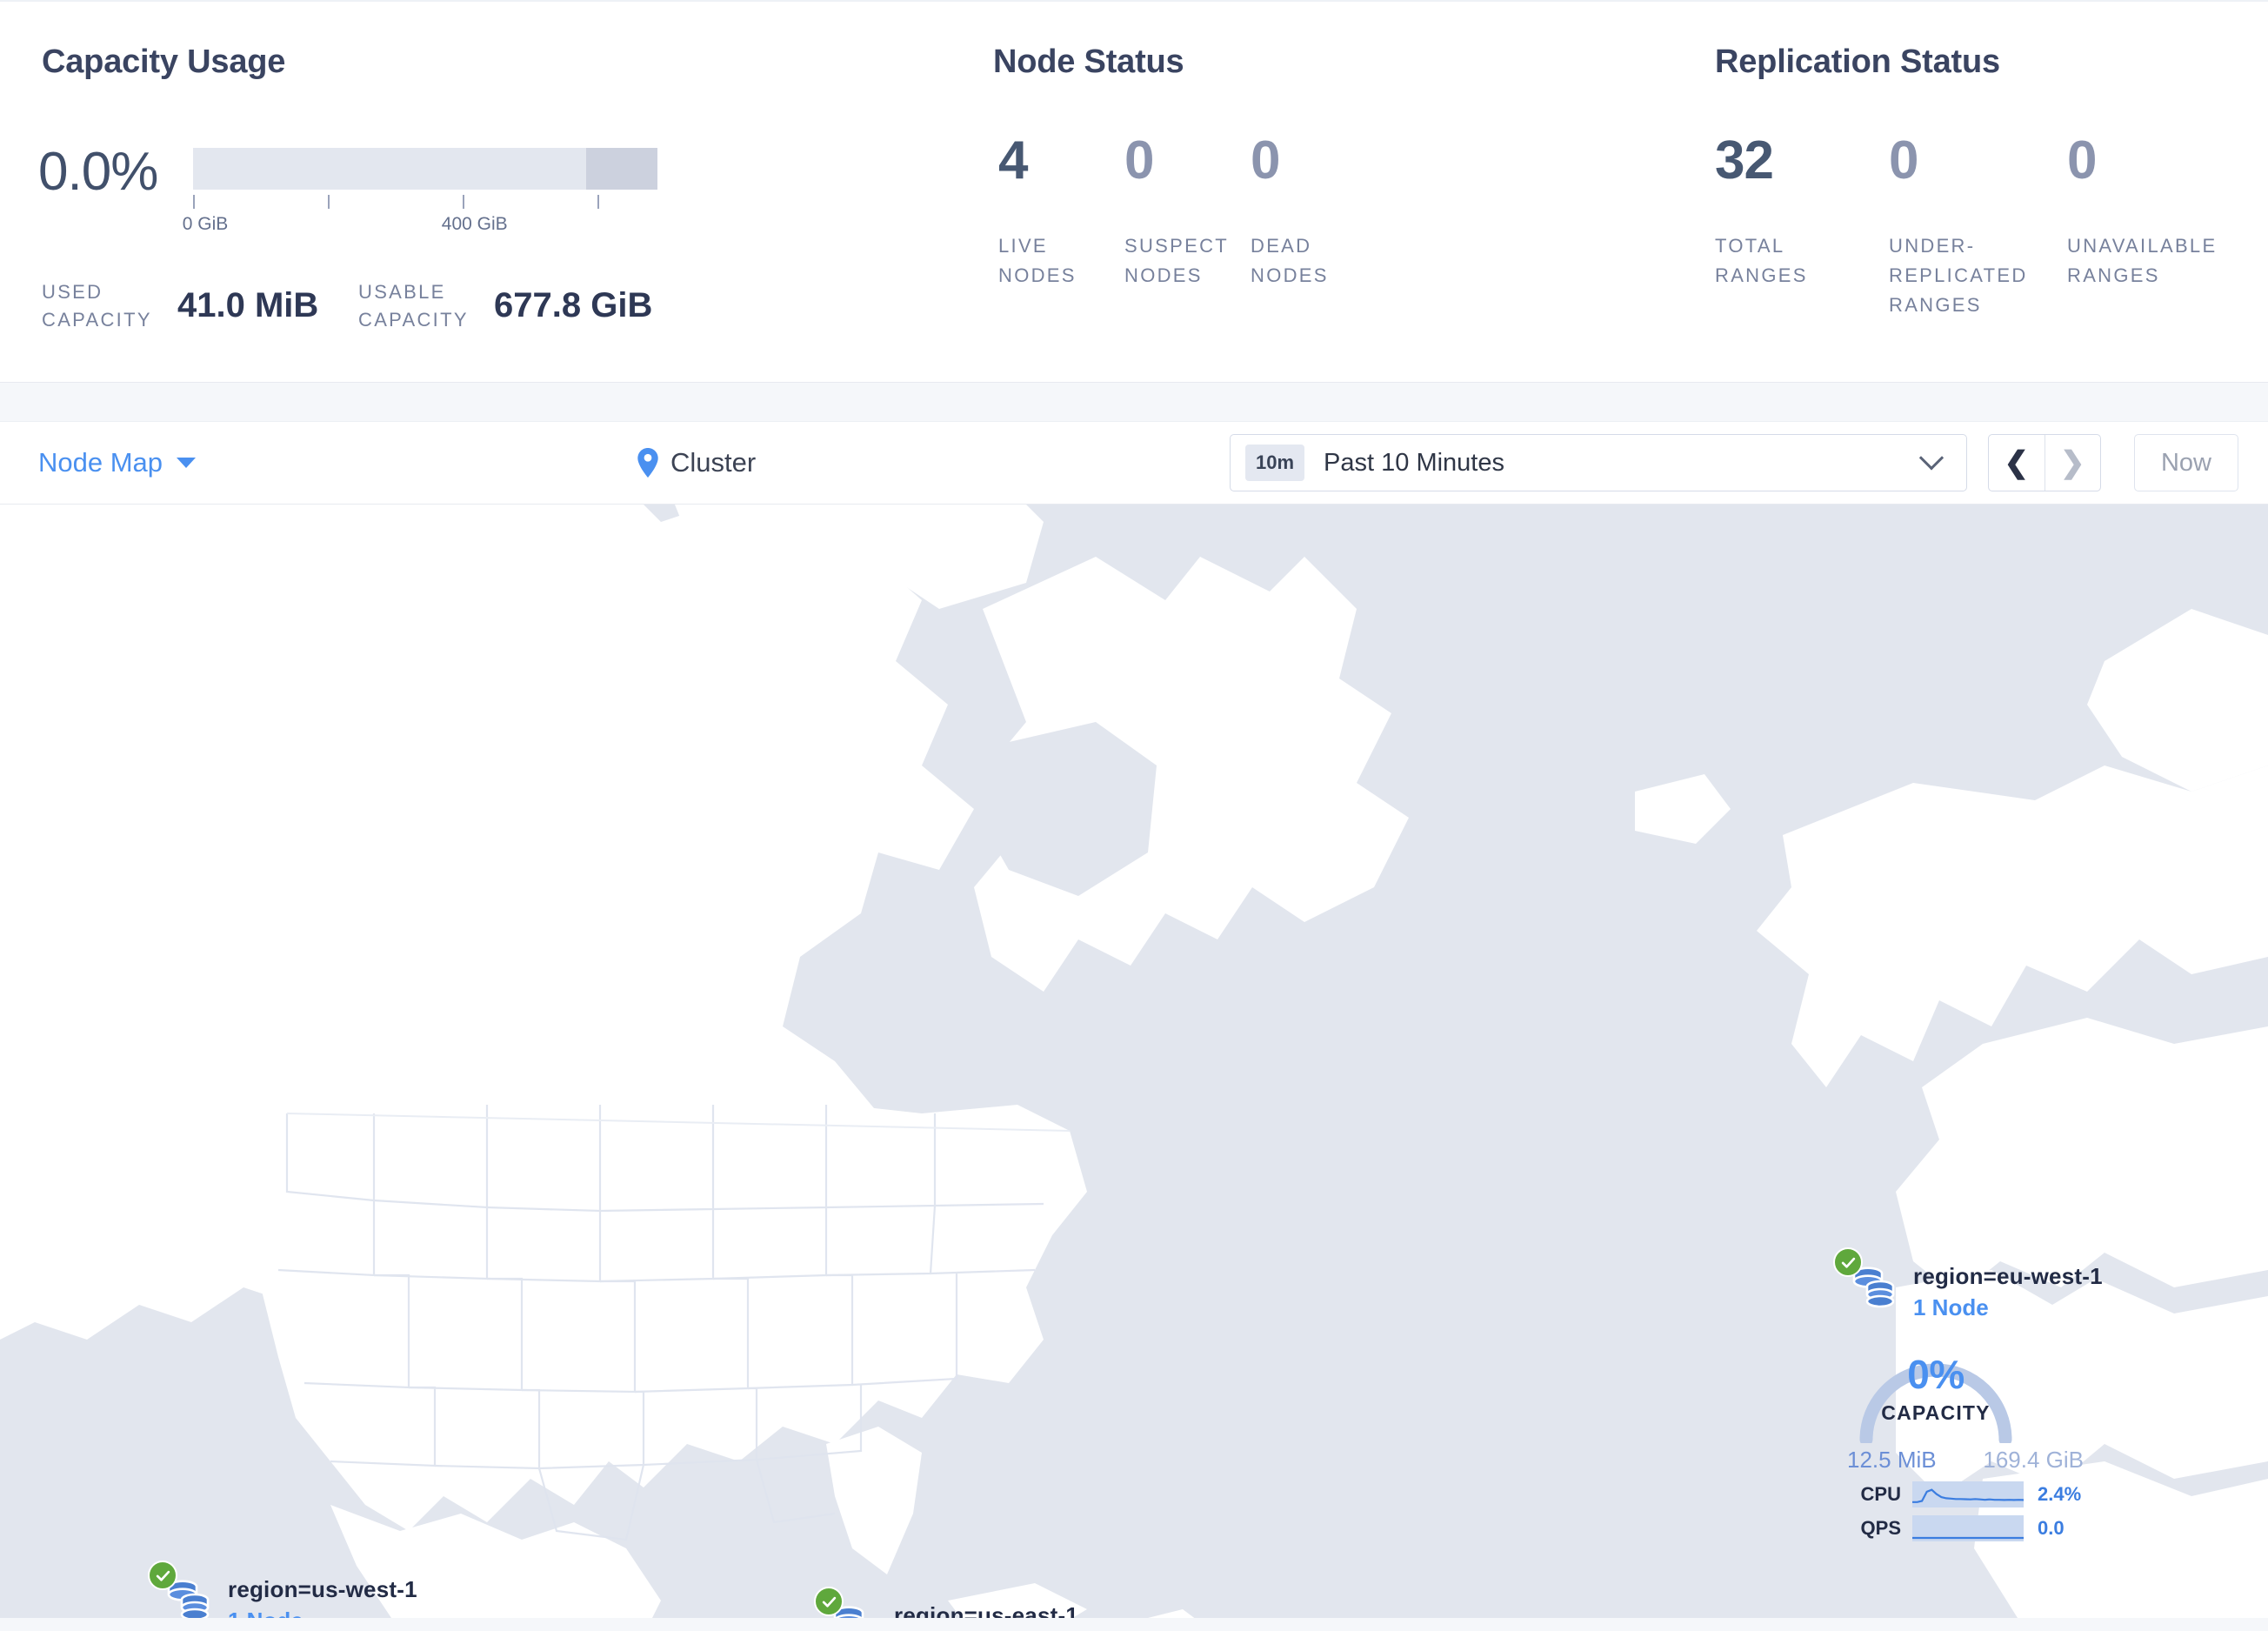 The height and width of the screenshot is (1631, 2268). Describe the element at coordinates (1314, 208) in the screenshot. I see `node-status-stat-item: 0 DEAD NODES` at that location.